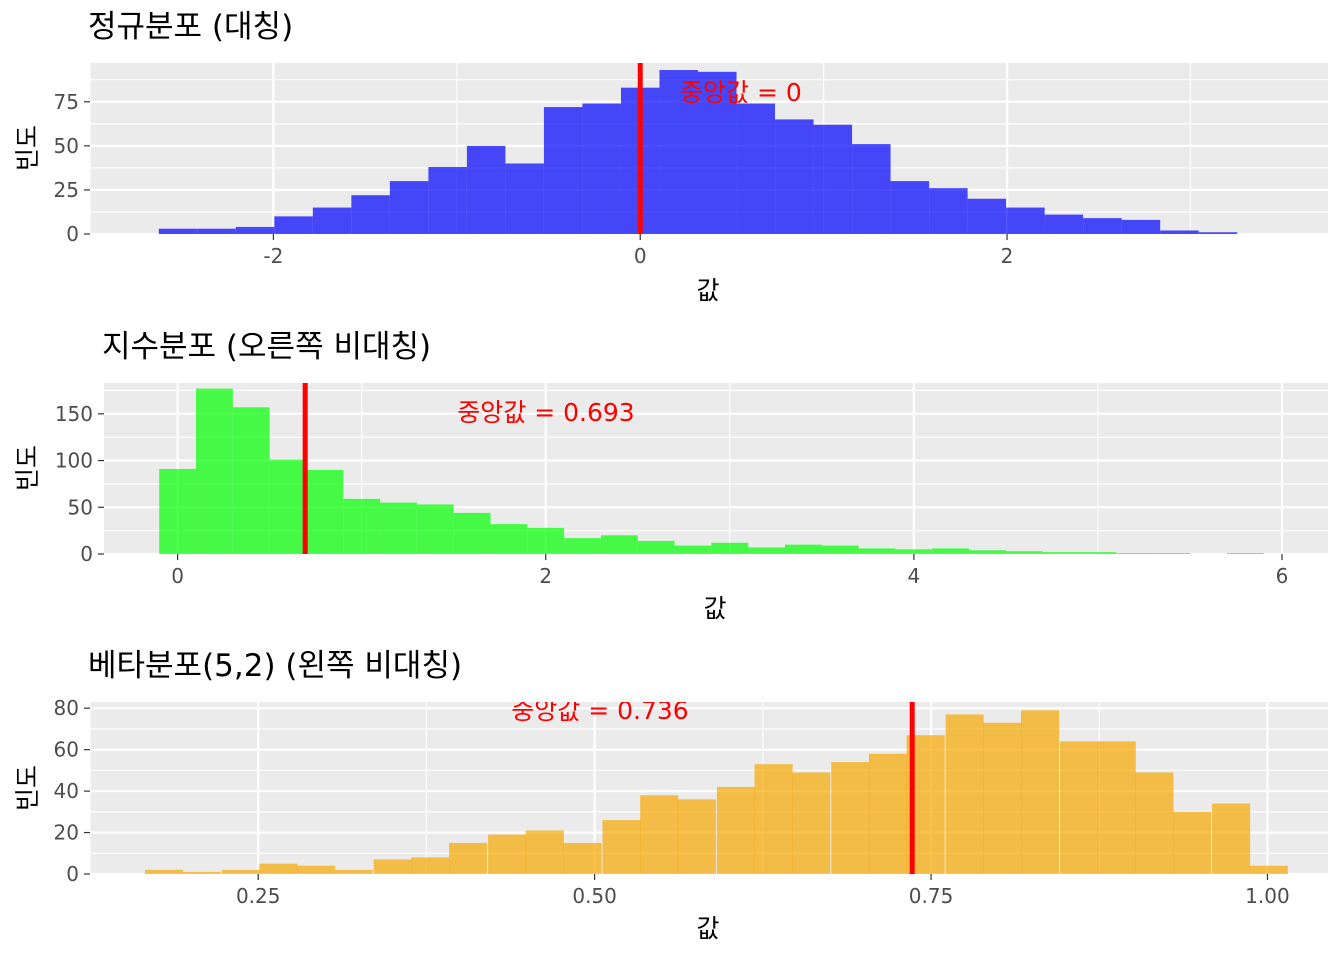 Image resolution: width=1344 pixels, height=960 pixels. What do you see at coordinates (66, 708) in the screenshot?
I see `y-tick-label: 80` at bounding box center [66, 708].